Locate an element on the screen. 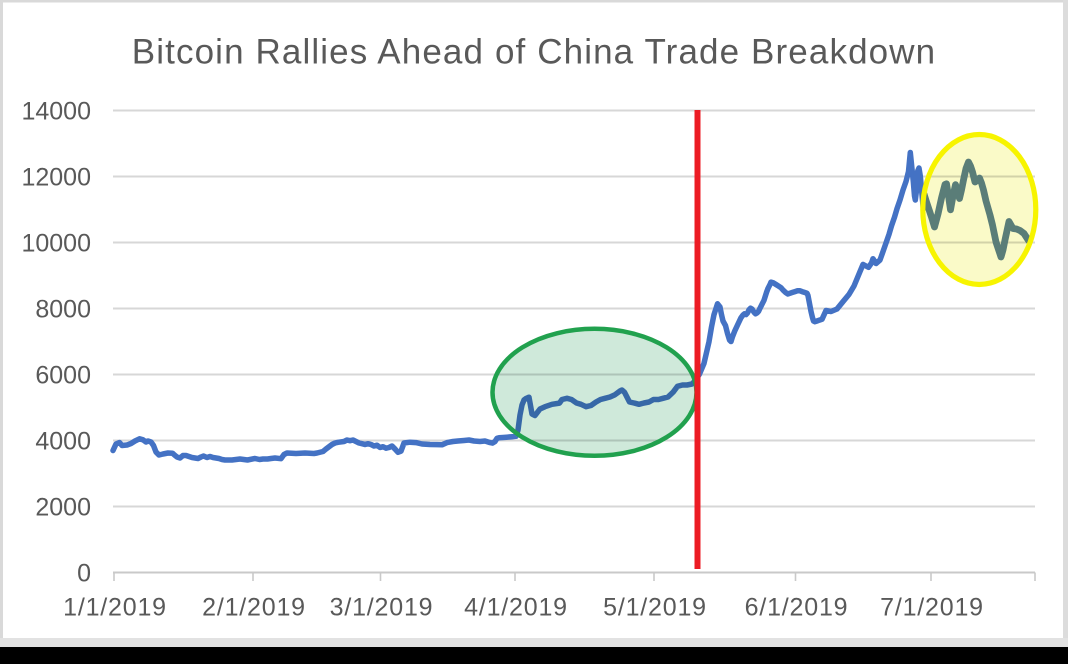 This screenshot has height=664, width=1068. svg-text: 0 is located at coordinates (84, 574).